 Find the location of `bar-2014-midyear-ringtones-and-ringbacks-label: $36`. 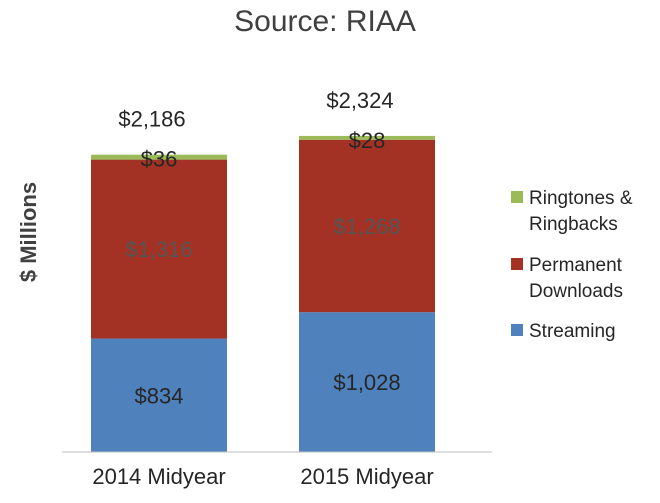

bar-2014-midyear-ringtones-and-ringbacks-label: $36 is located at coordinates (159, 159).